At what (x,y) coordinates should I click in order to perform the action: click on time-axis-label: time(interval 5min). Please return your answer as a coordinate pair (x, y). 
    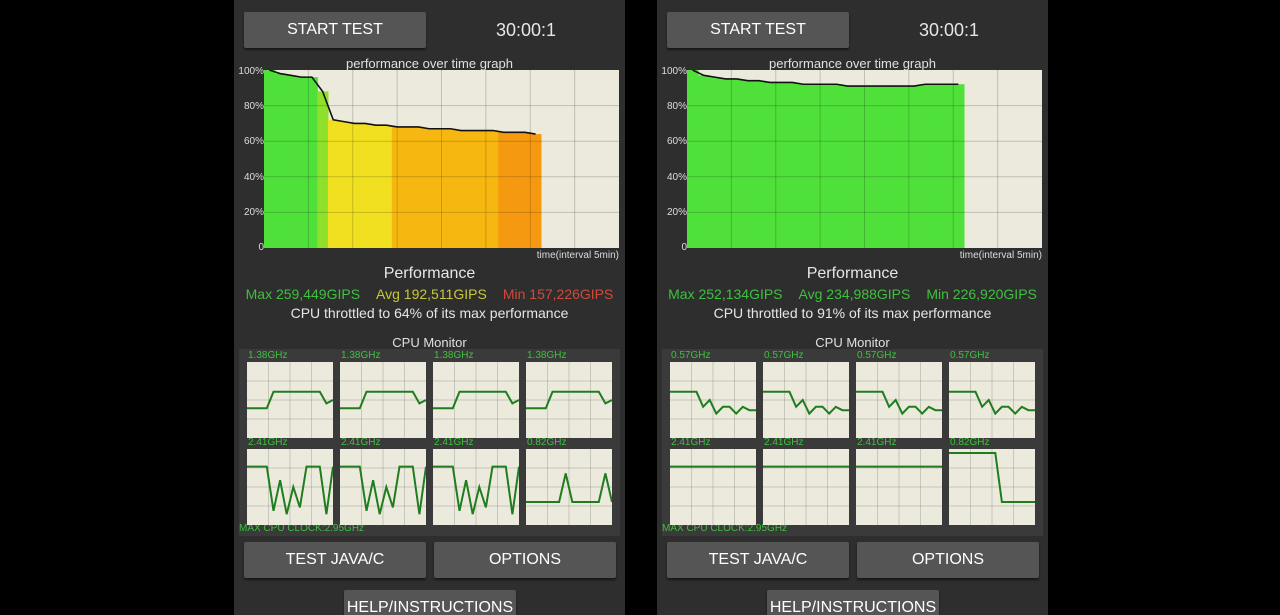
    Looking at the image, I should click on (577, 255).